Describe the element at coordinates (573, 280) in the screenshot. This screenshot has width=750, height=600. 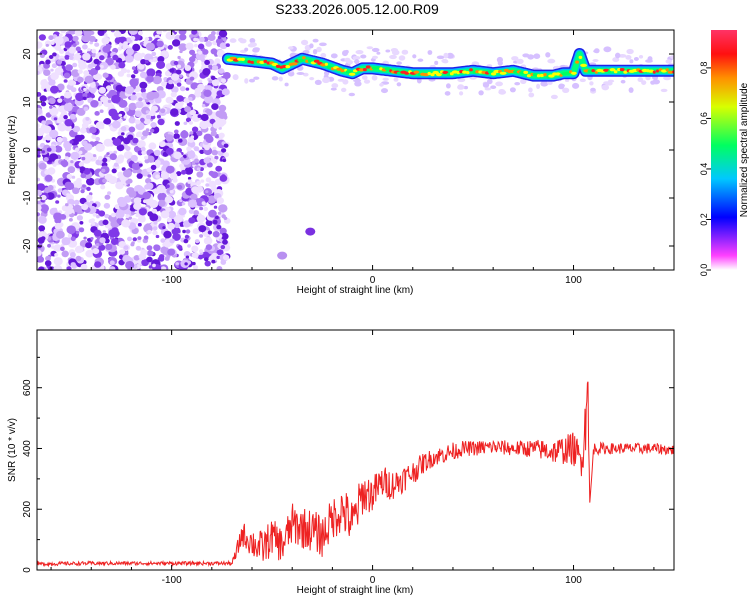
I see `x-tick-label: 100` at that location.